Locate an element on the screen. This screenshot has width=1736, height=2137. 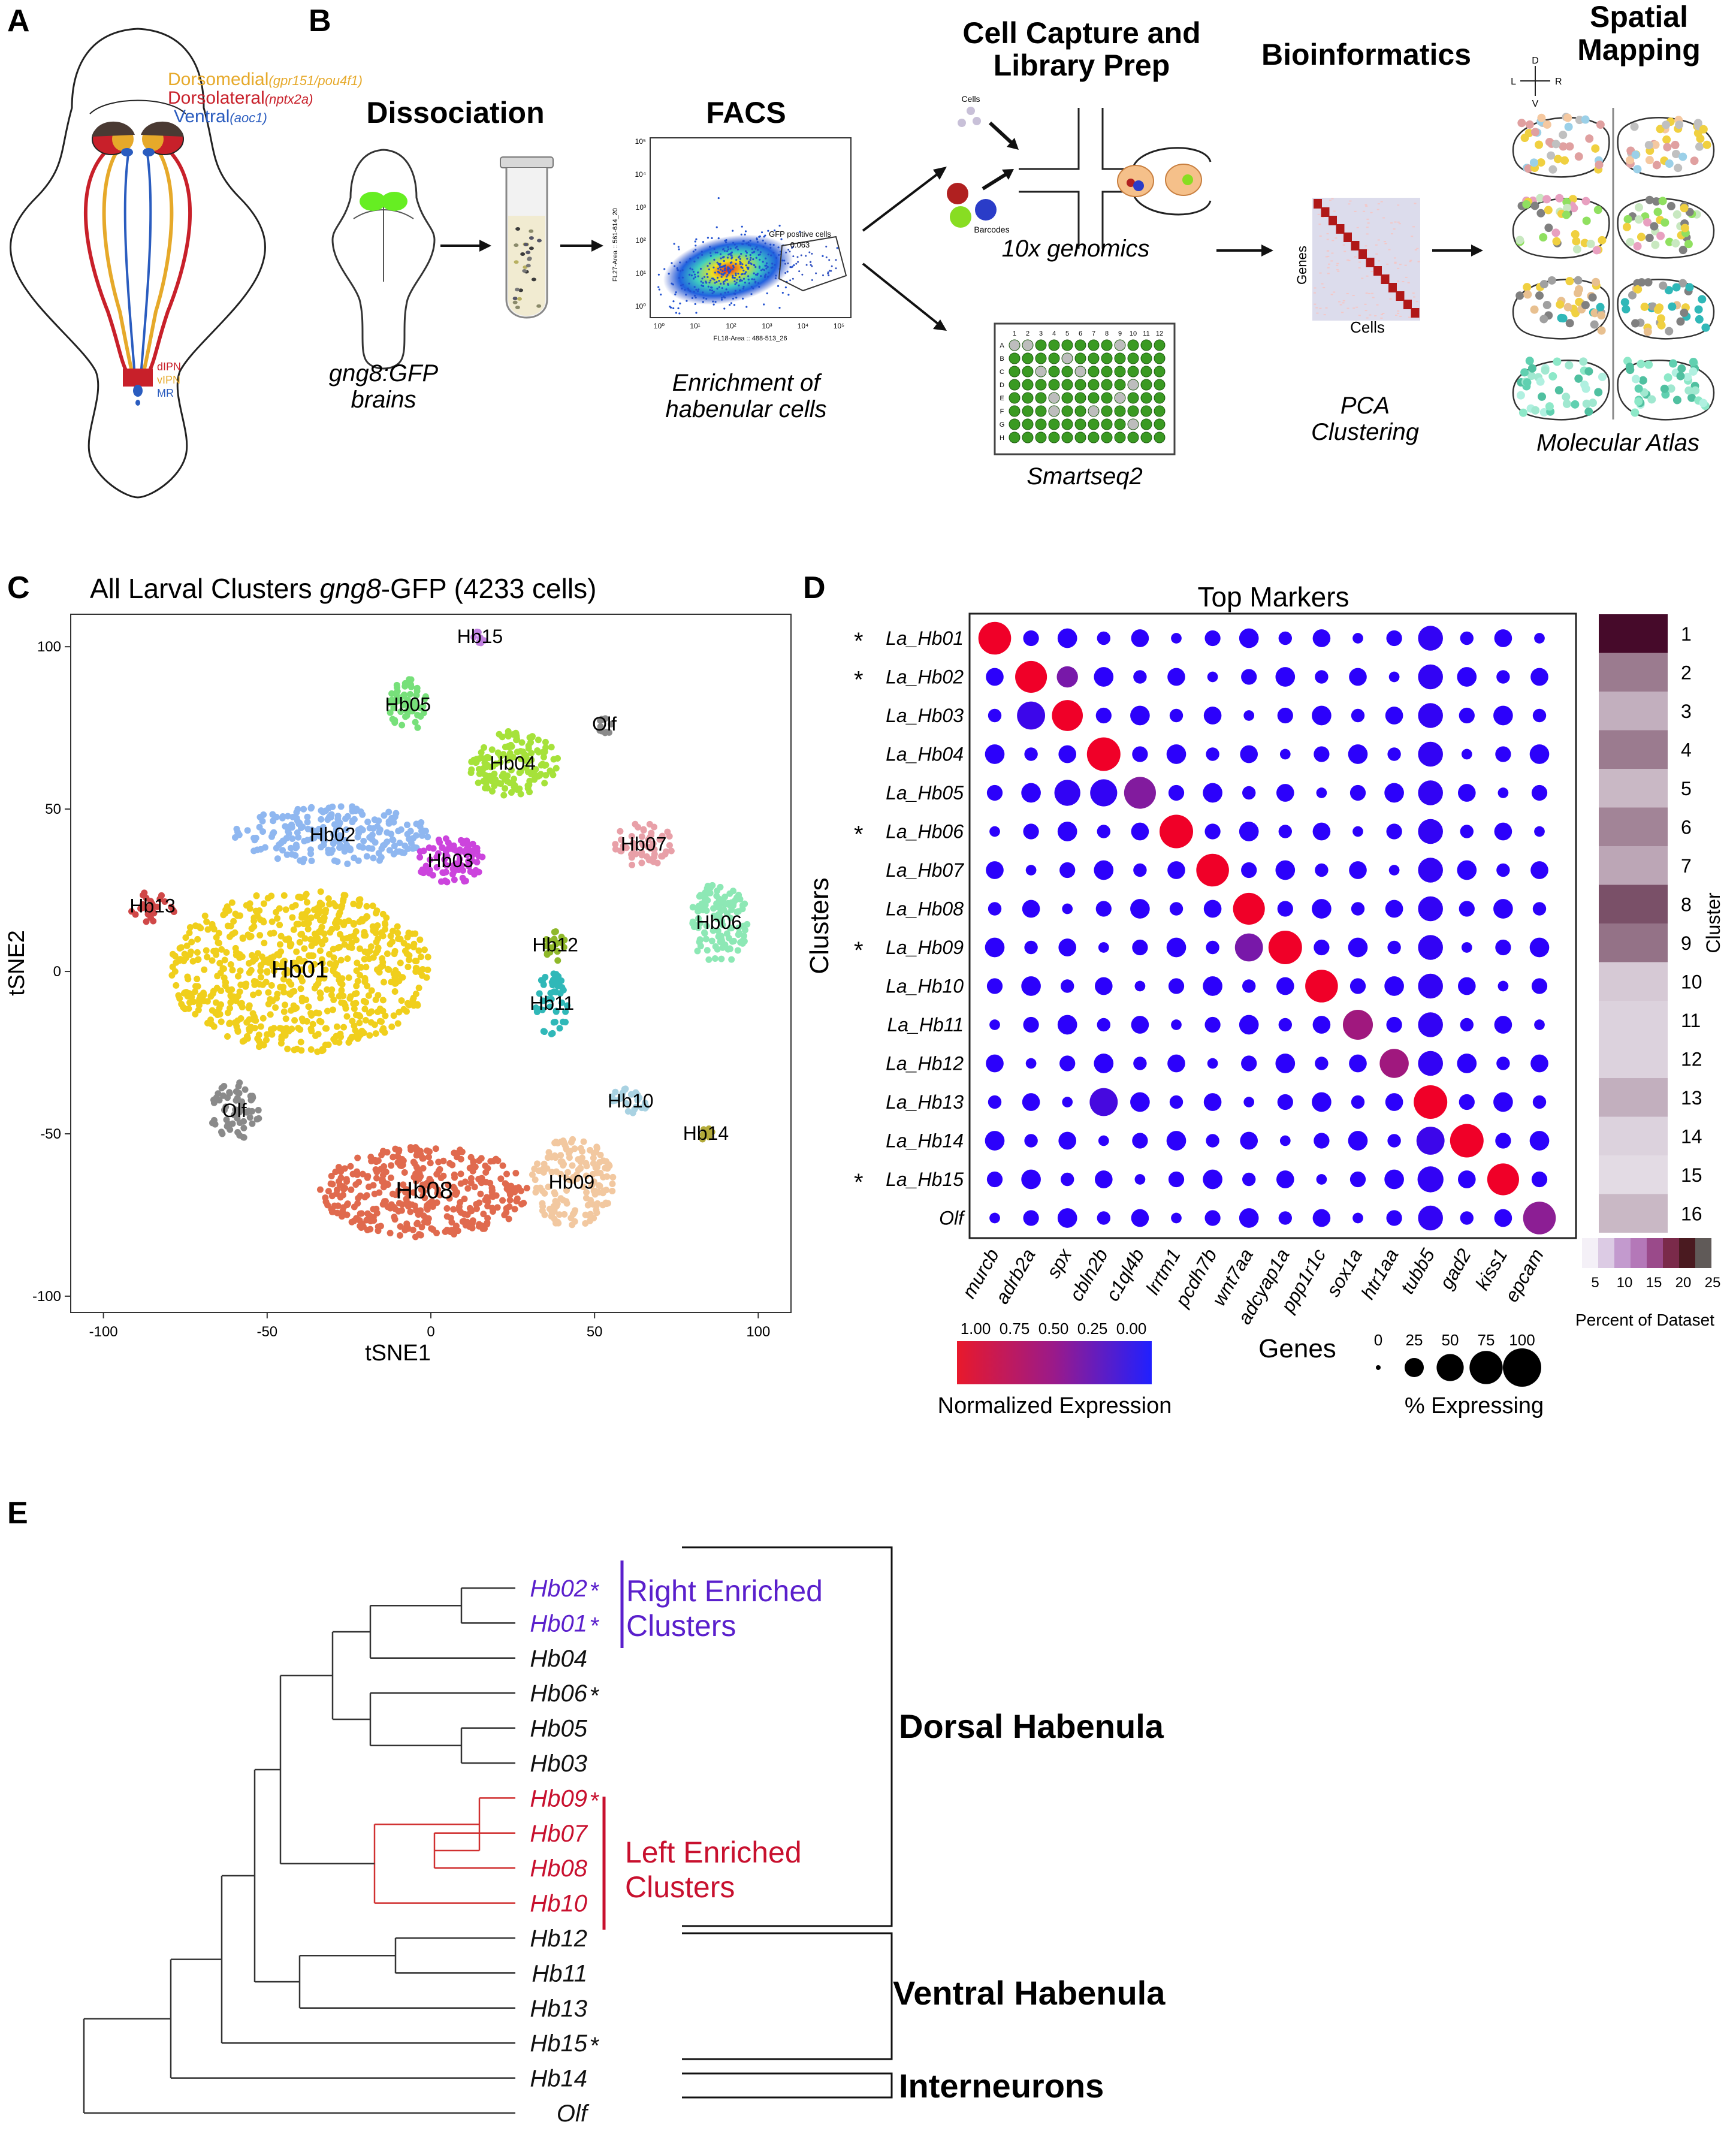
tsne-cluster-label: Hb13 is located at coordinates (152, 906).